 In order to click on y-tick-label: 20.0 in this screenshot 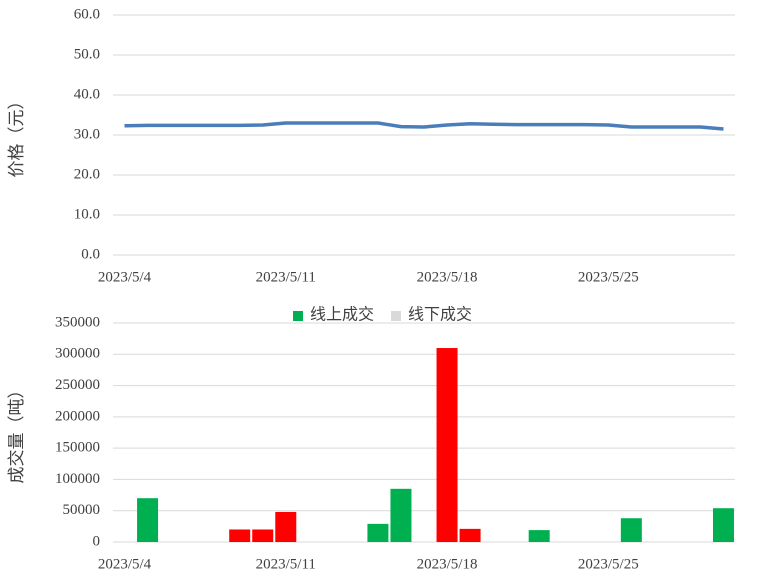, I will do `click(87, 174)`.